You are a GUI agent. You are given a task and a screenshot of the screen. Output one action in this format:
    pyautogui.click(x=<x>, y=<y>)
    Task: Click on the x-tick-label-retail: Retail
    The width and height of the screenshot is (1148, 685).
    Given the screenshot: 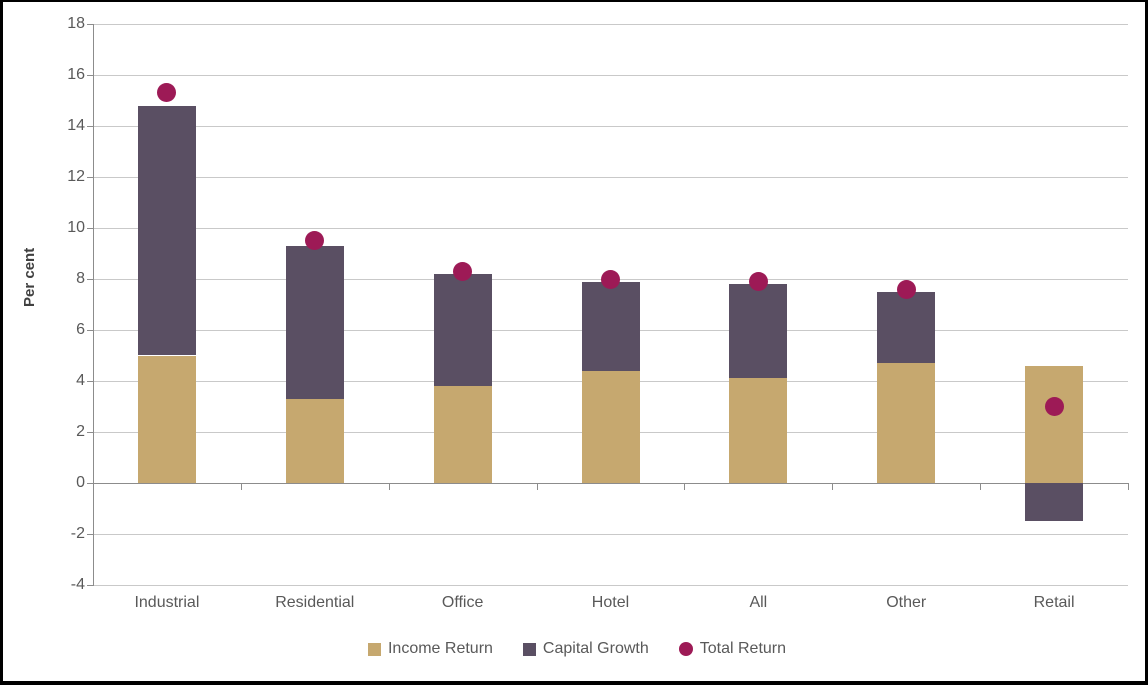 What is the action you would take?
    pyautogui.click(x=1054, y=602)
    